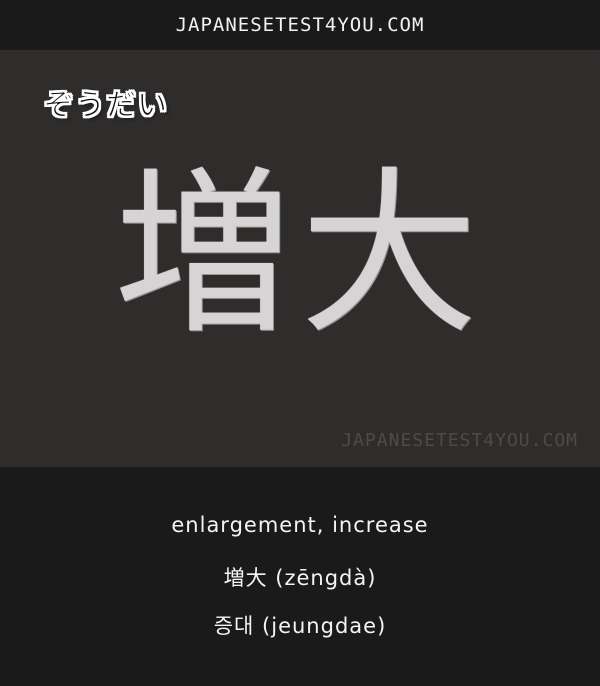 Image resolution: width=600 pixels, height=686 pixels. What do you see at coordinates (300, 525) in the screenshot?
I see `english-meaning: enlargement, increase` at bounding box center [300, 525].